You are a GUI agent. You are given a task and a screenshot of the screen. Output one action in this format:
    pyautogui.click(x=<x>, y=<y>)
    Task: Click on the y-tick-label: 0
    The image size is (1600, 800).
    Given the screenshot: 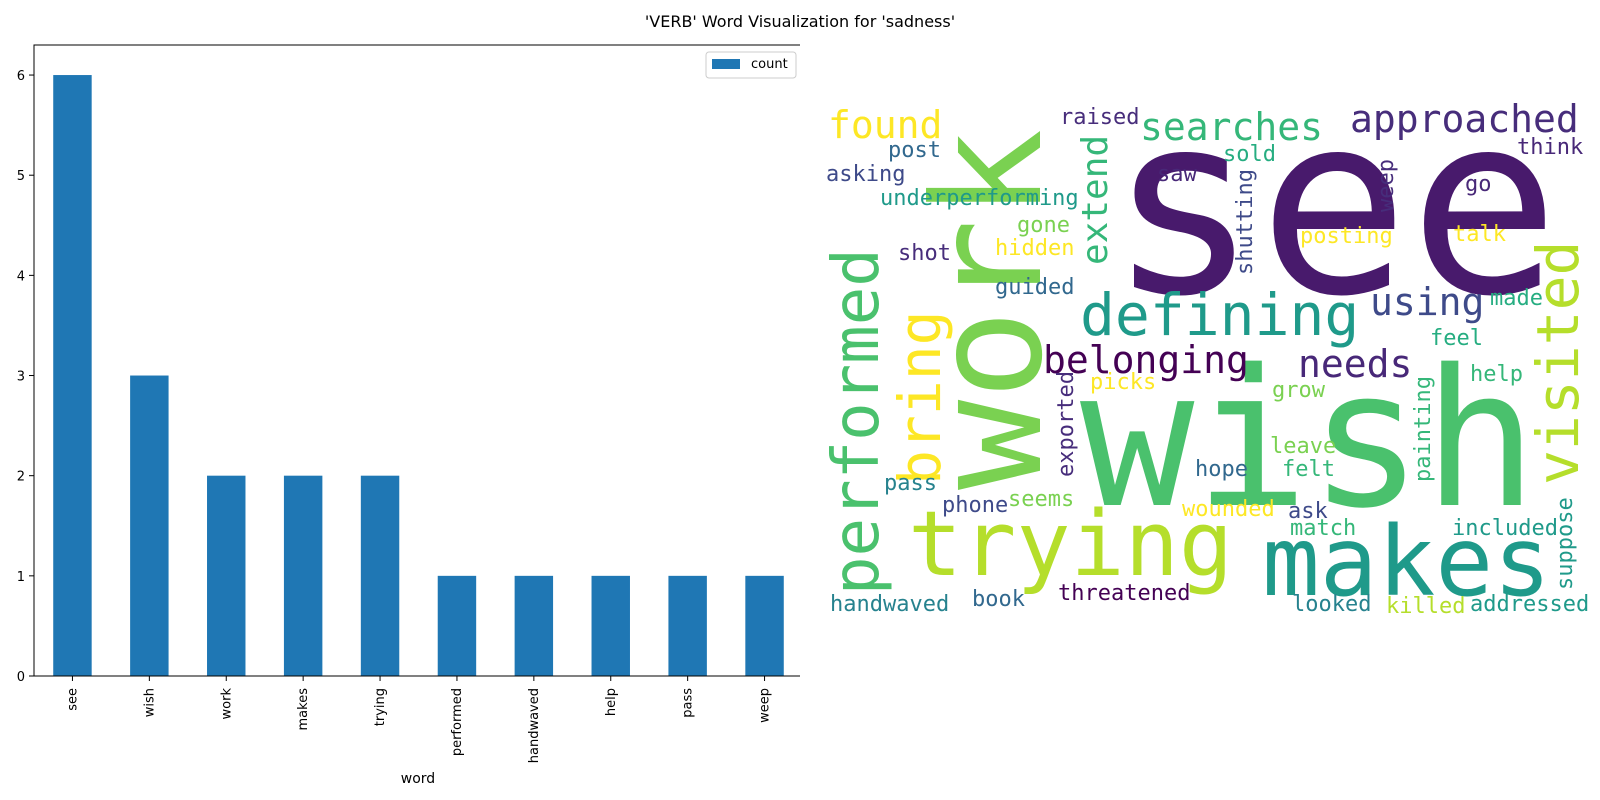 What is the action you would take?
    pyautogui.click(x=21, y=677)
    